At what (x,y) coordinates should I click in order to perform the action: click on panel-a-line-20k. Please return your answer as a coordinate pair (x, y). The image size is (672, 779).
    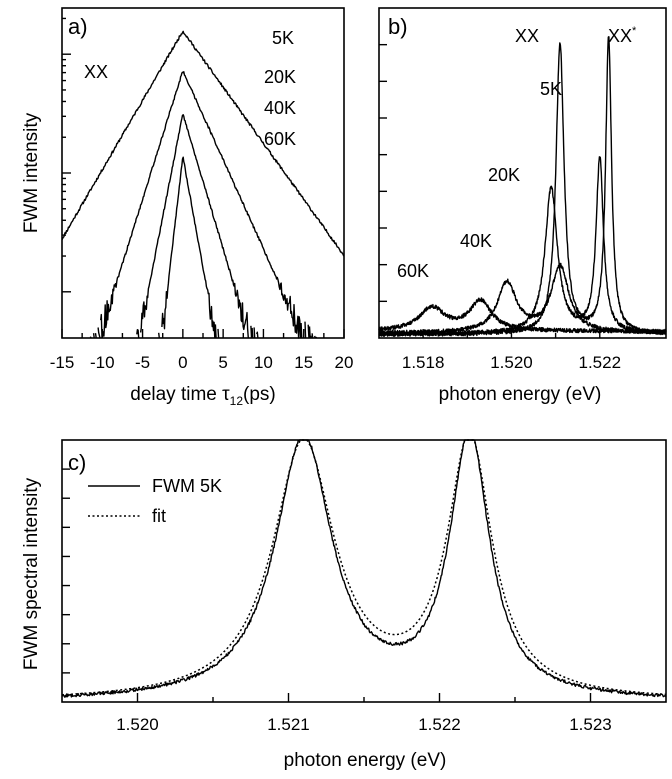
    Looking at the image, I should click on (203, 205).